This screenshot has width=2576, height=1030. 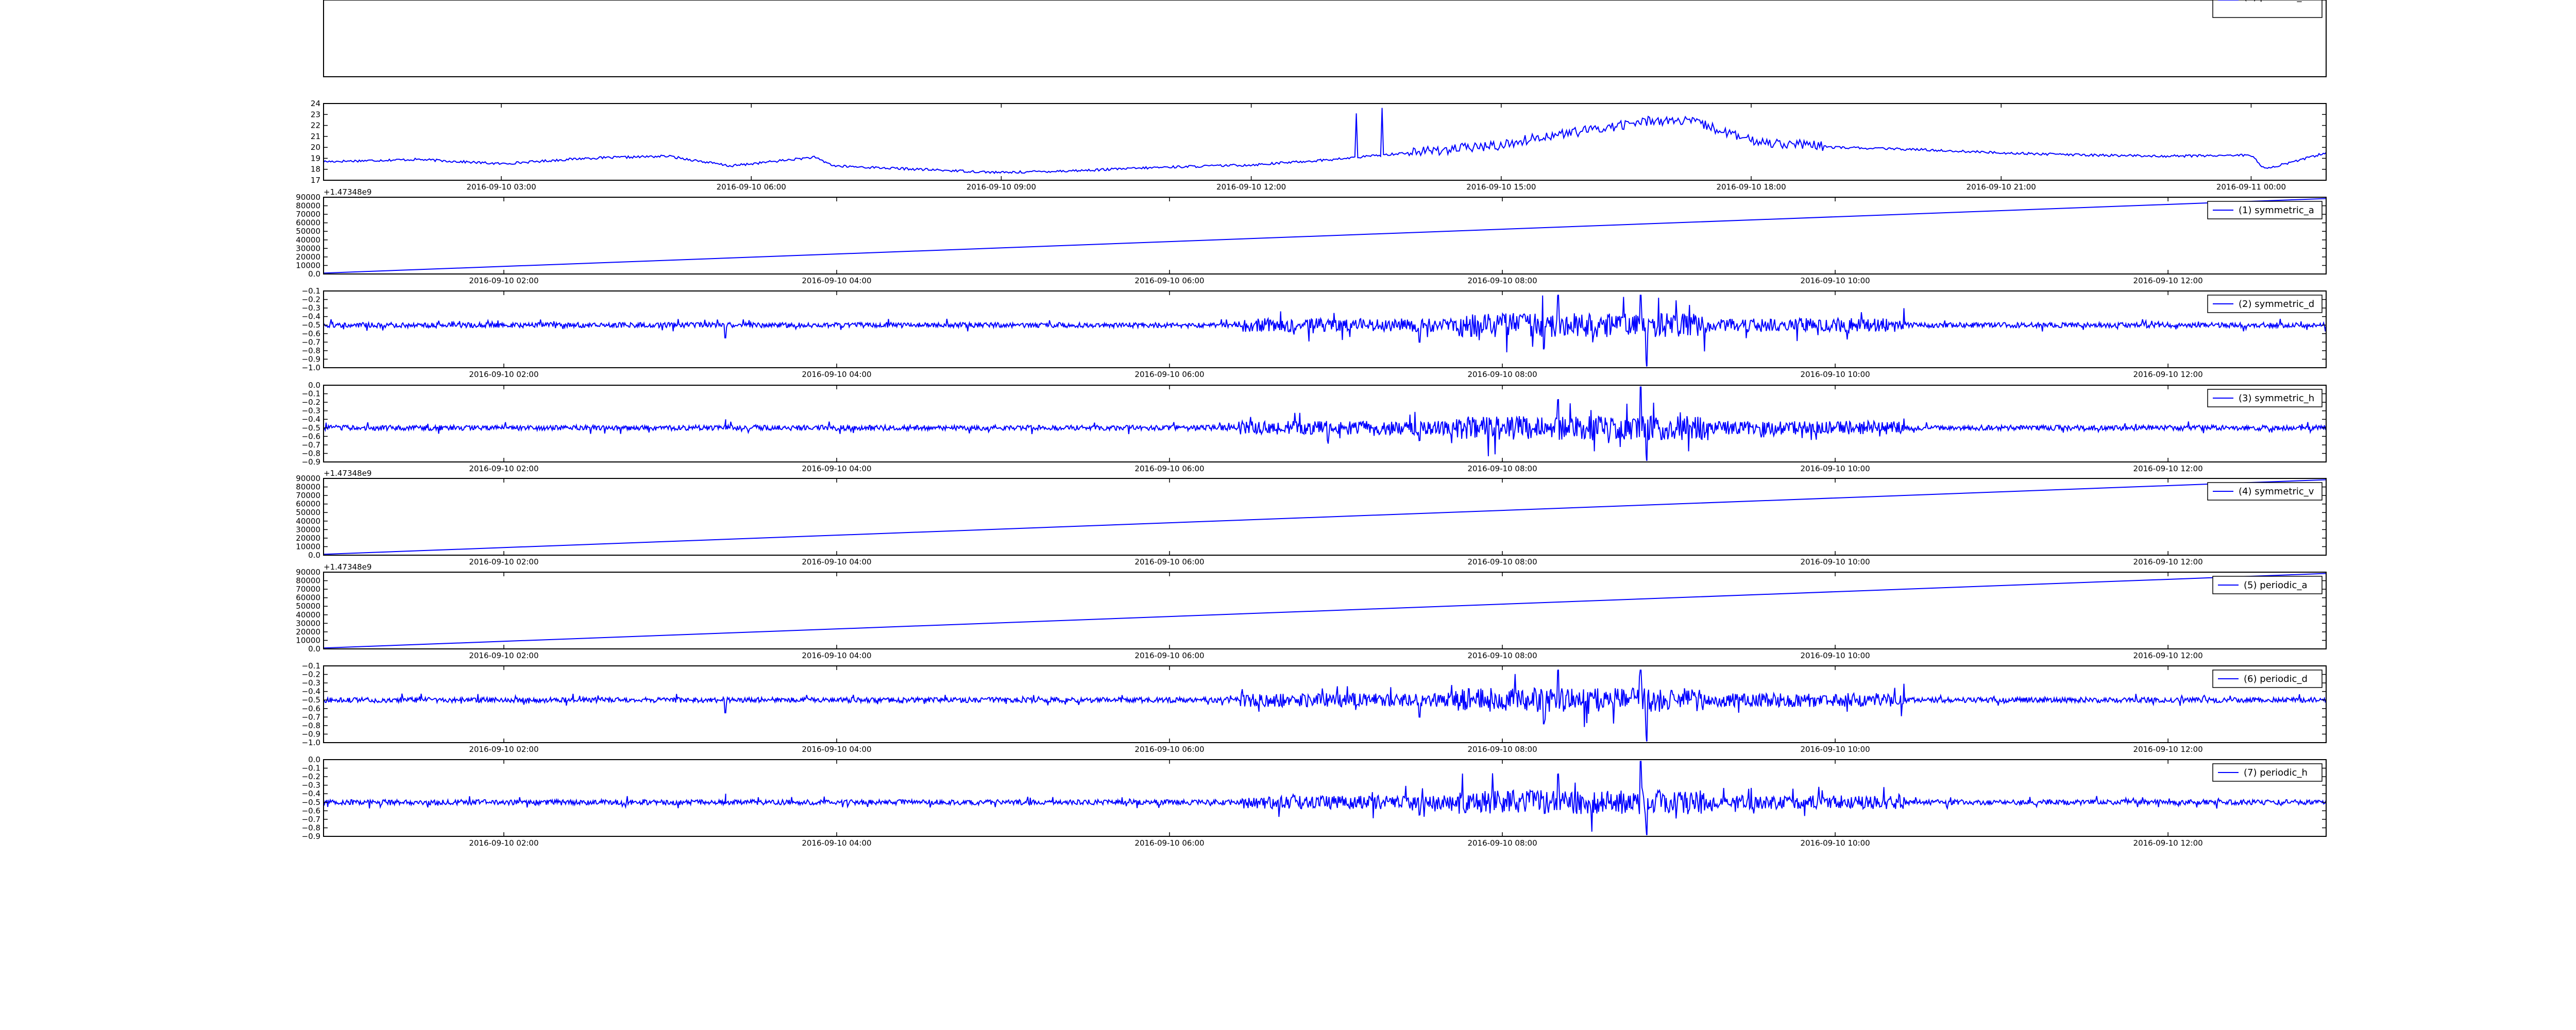 I want to click on legend-label: (3) symmetric_h, so click(x=2276, y=399).